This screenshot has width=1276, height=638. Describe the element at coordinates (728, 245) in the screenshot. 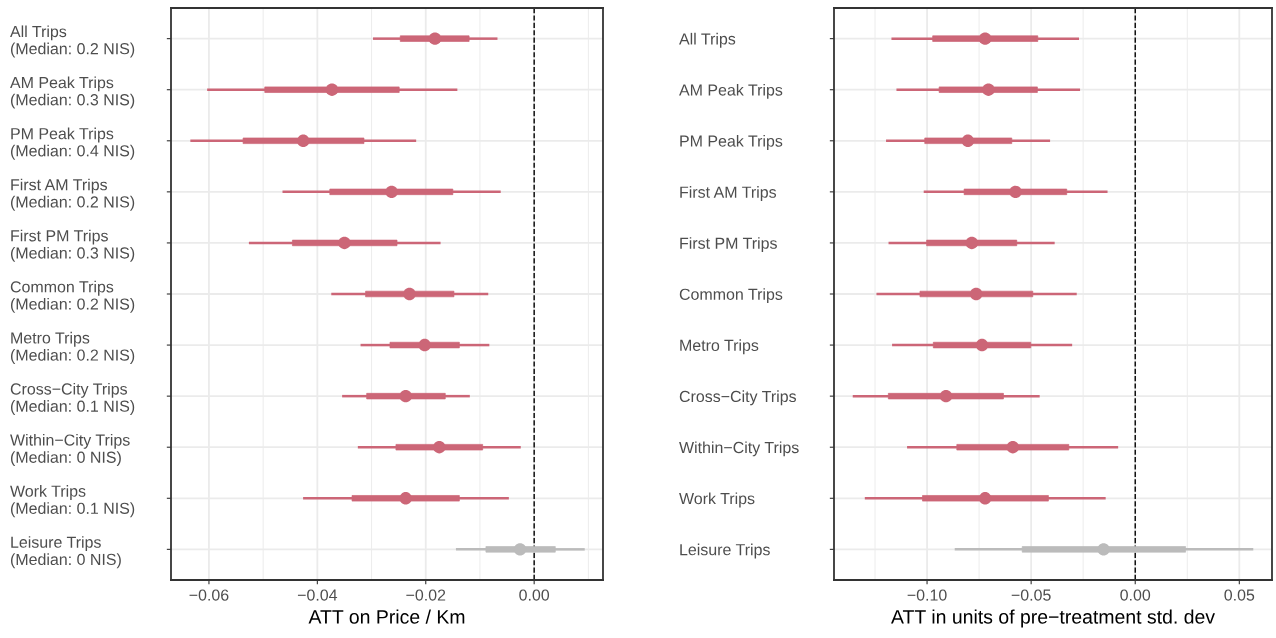

I see `y-tick-label: First PM Trips` at that location.